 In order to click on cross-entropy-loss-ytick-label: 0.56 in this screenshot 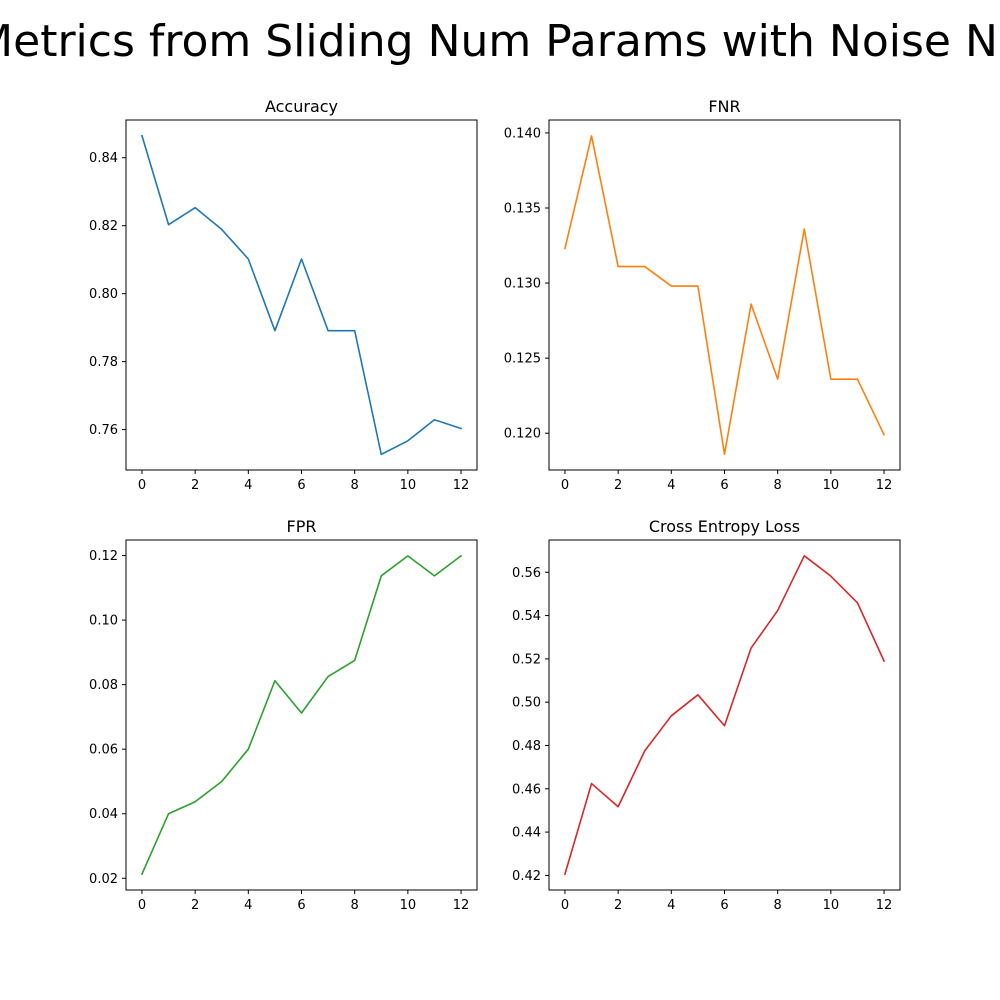, I will do `click(526, 573)`.